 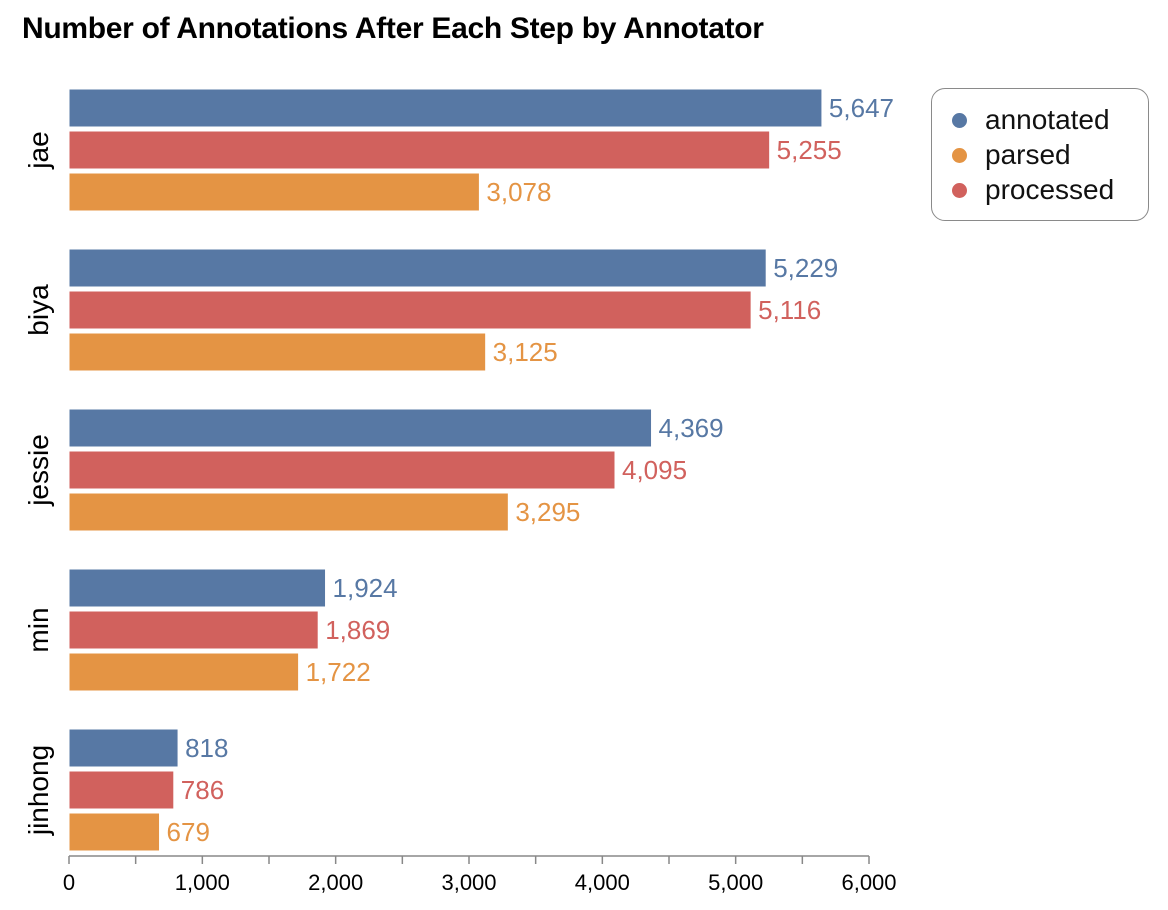 What do you see at coordinates (959, 190) in the screenshot?
I see `legend-swatch-processed` at bounding box center [959, 190].